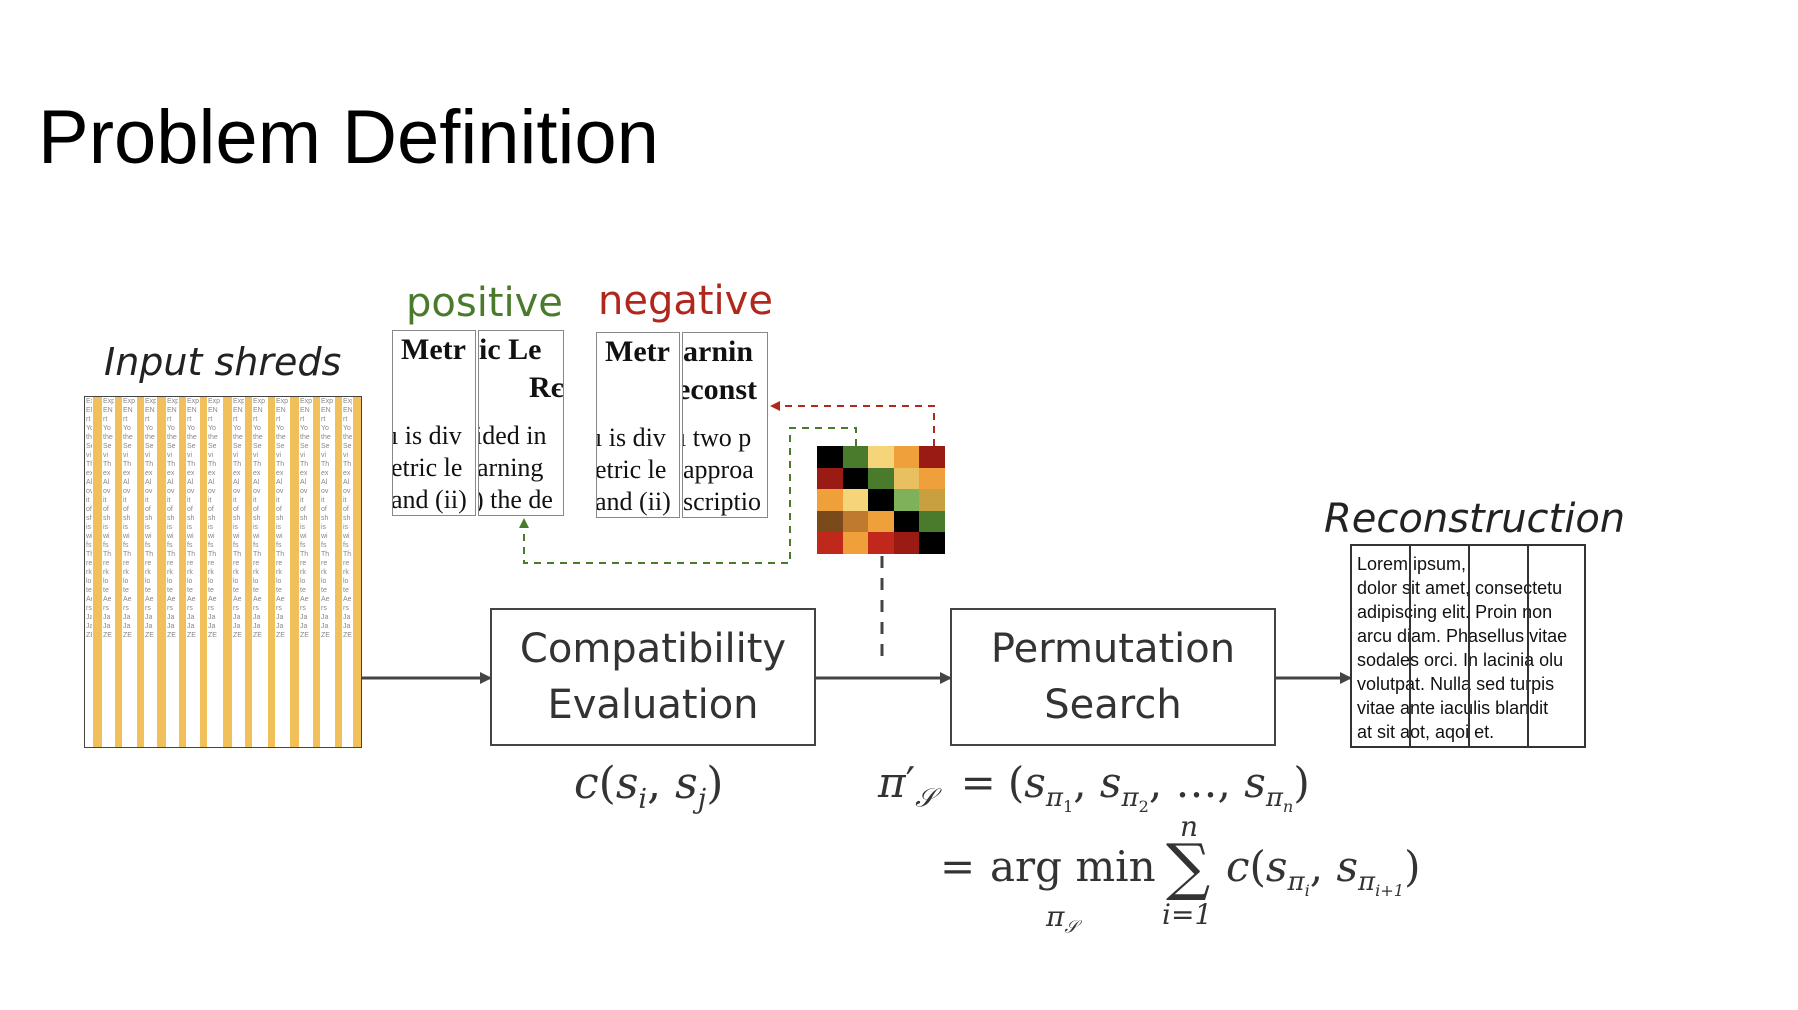 Image resolution: width=1798 pixels, height=1010 pixels. Describe the element at coordinates (1073, 866) in the screenshot. I see `argmin-operator: arg min` at that location.